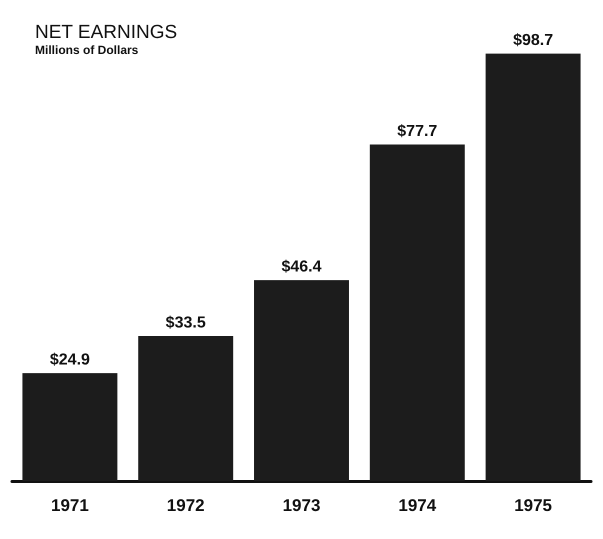 The height and width of the screenshot is (539, 603). I want to click on x-tick-label: 1971, so click(69, 505).